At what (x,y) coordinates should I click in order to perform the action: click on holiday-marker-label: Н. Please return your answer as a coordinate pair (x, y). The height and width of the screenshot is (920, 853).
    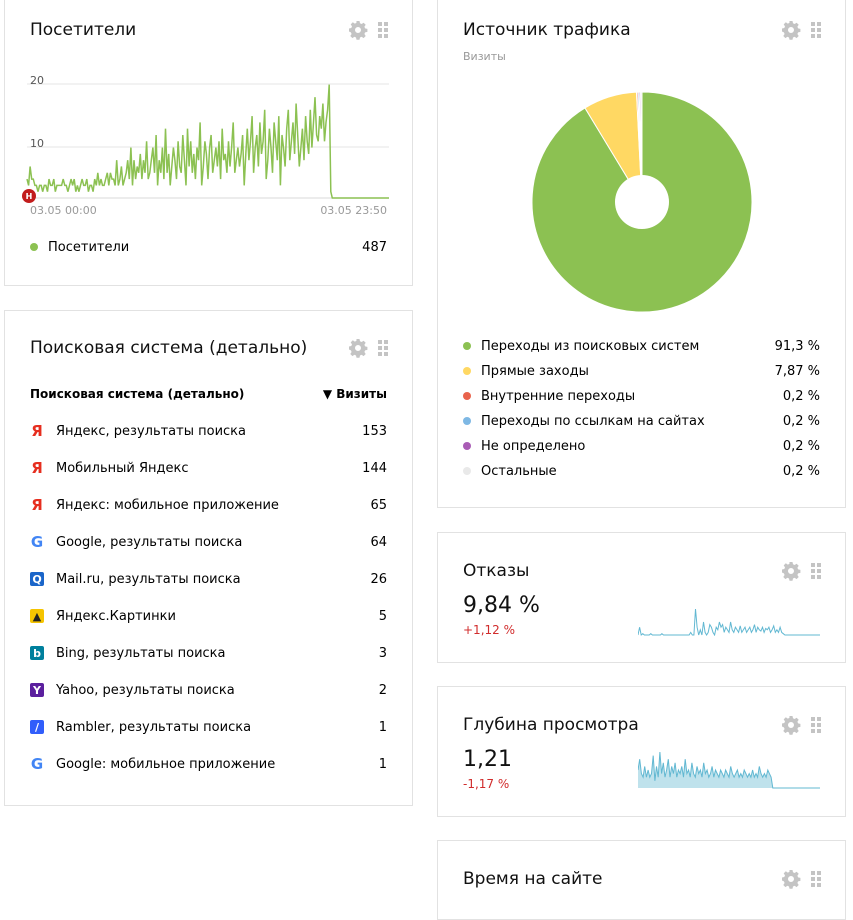
    Looking at the image, I should click on (29, 196).